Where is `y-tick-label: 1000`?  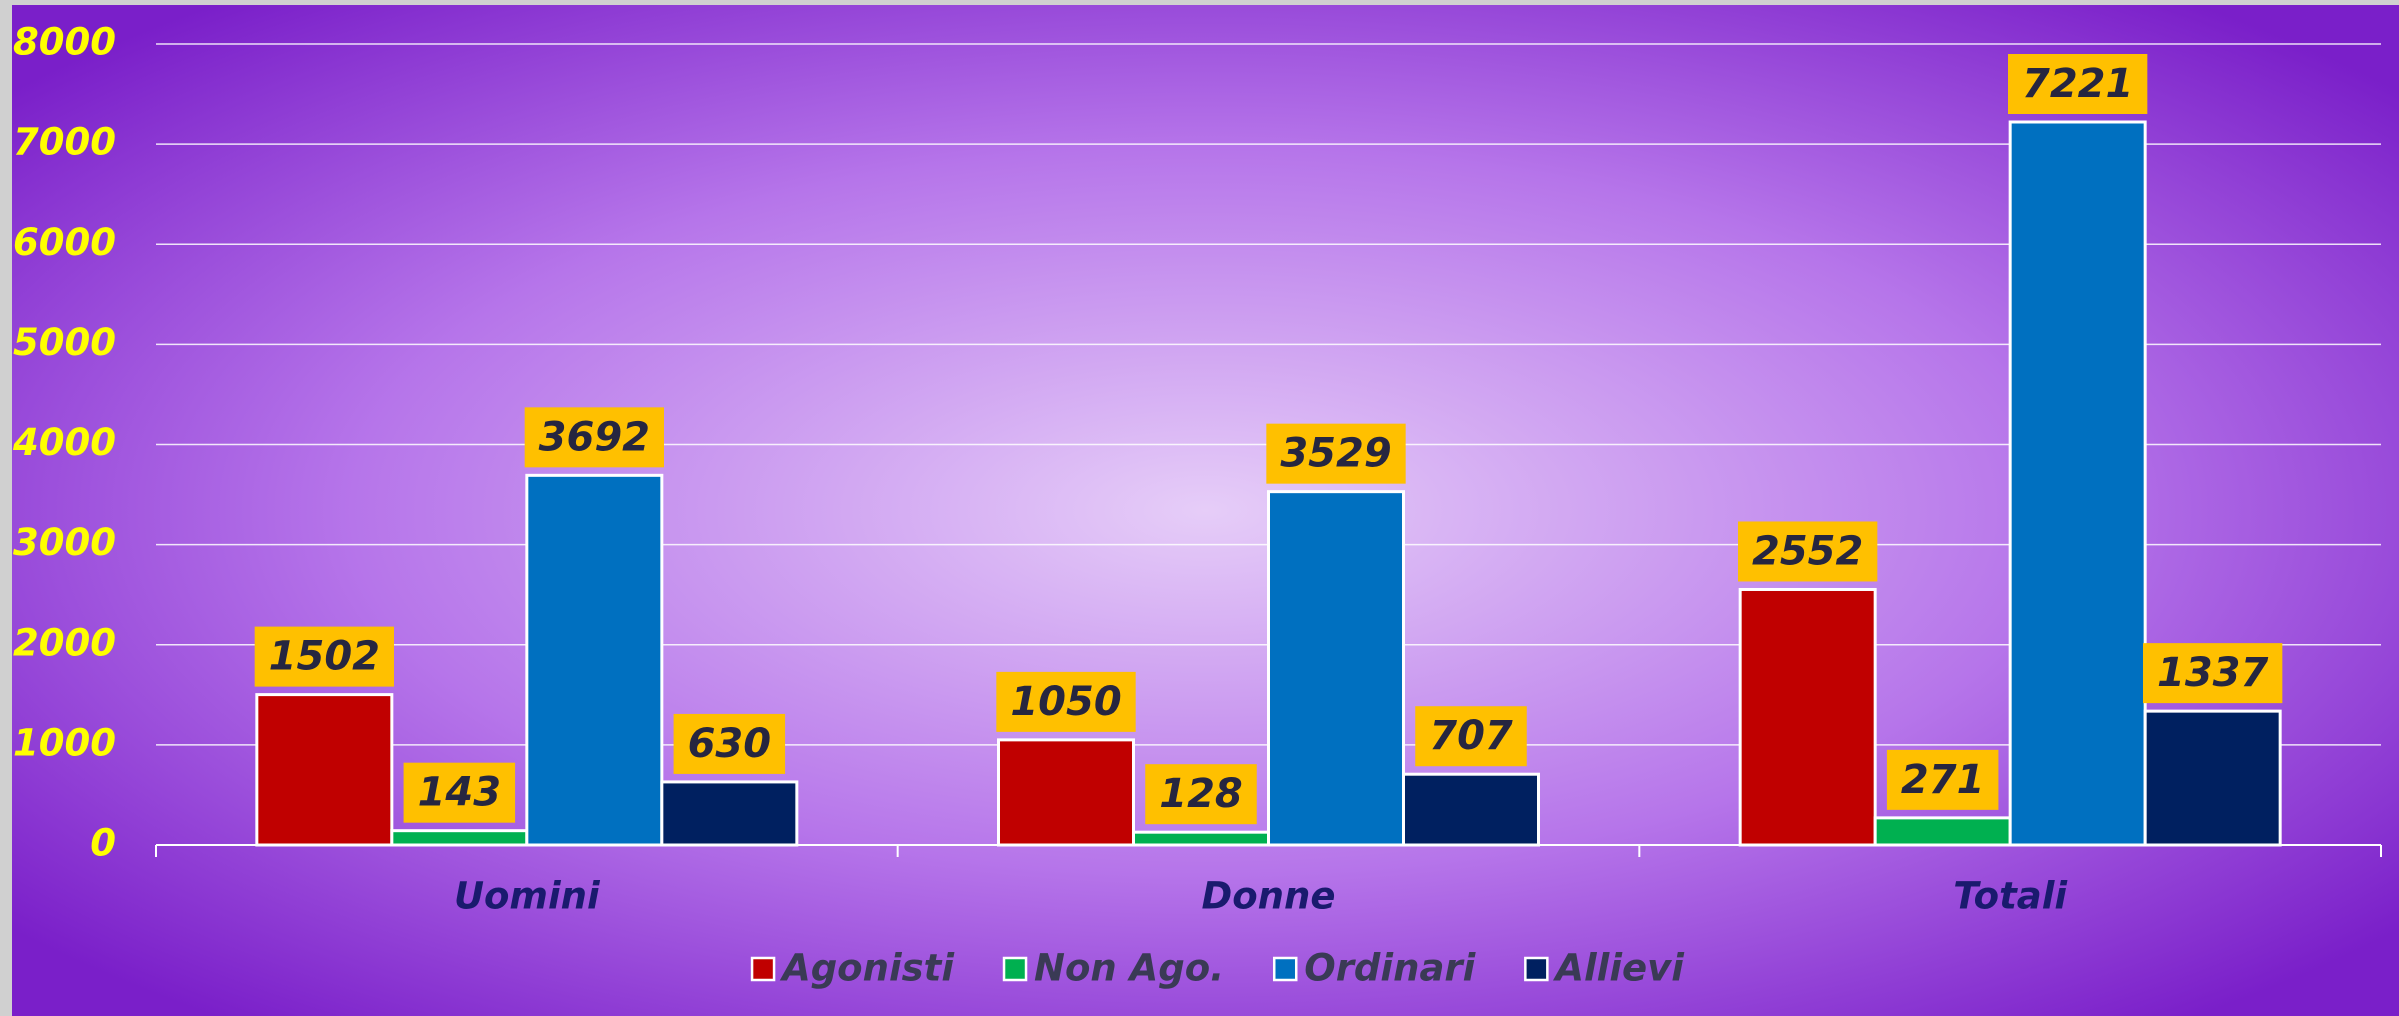 y-tick-label: 1000 is located at coordinates (64, 742).